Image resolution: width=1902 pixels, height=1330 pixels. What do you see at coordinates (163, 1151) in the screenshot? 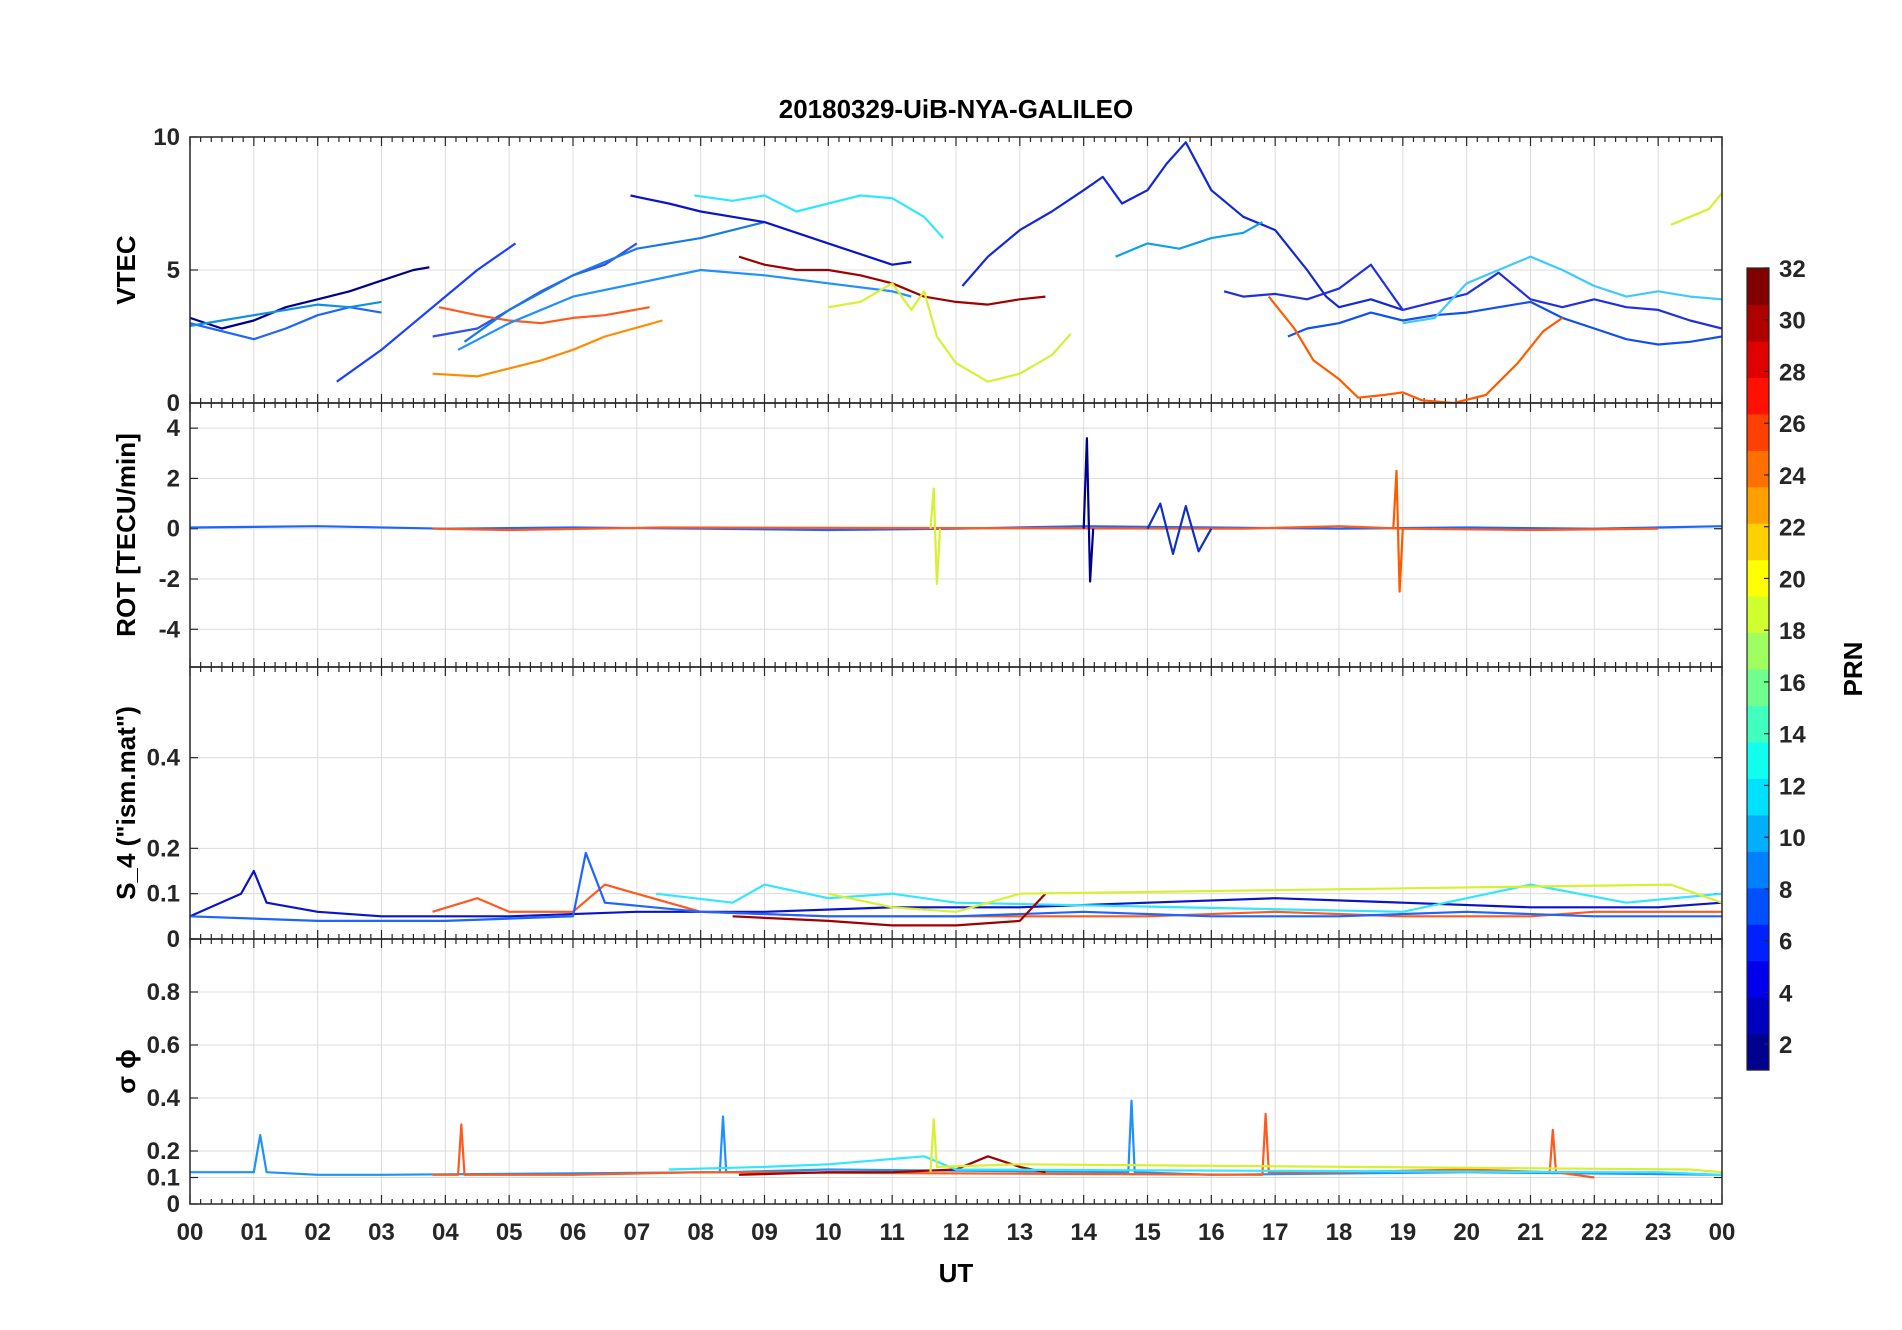
I see `y-tick-label: 0.2` at bounding box center [163, 1151].